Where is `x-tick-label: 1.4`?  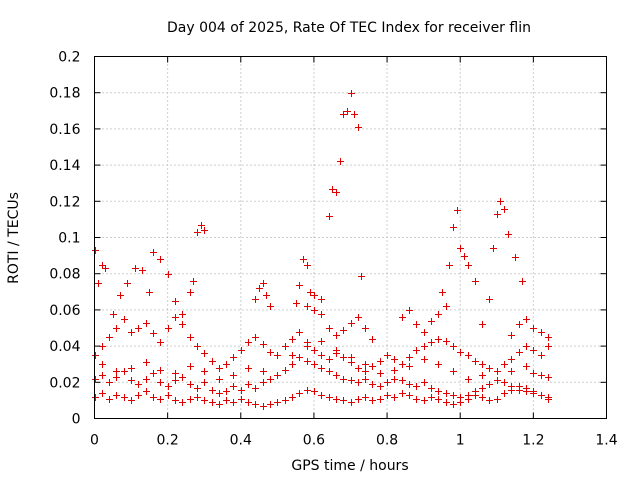 x-tick-label: 1.4 is located at coordinates (606, 441).